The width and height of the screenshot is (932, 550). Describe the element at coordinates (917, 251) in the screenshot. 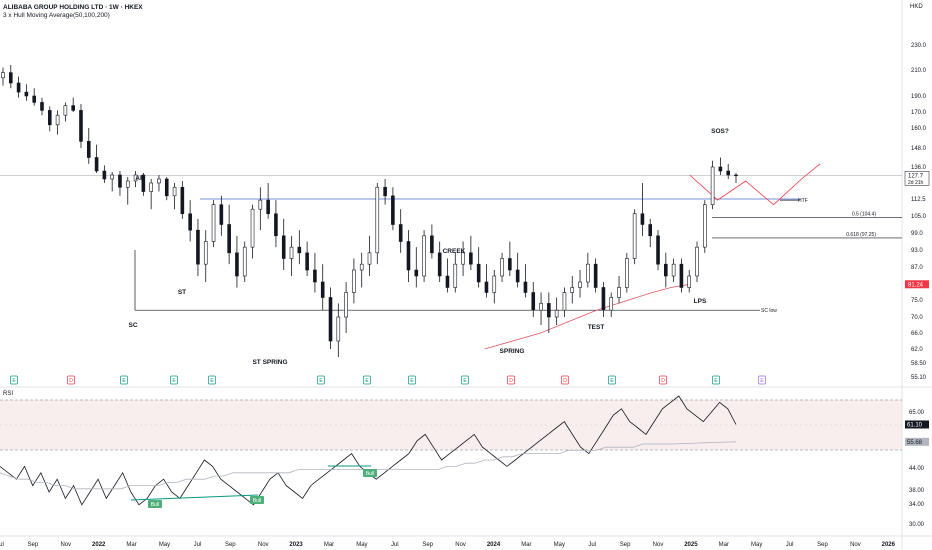

I see `price-axis-tick: 93.0` at that location.